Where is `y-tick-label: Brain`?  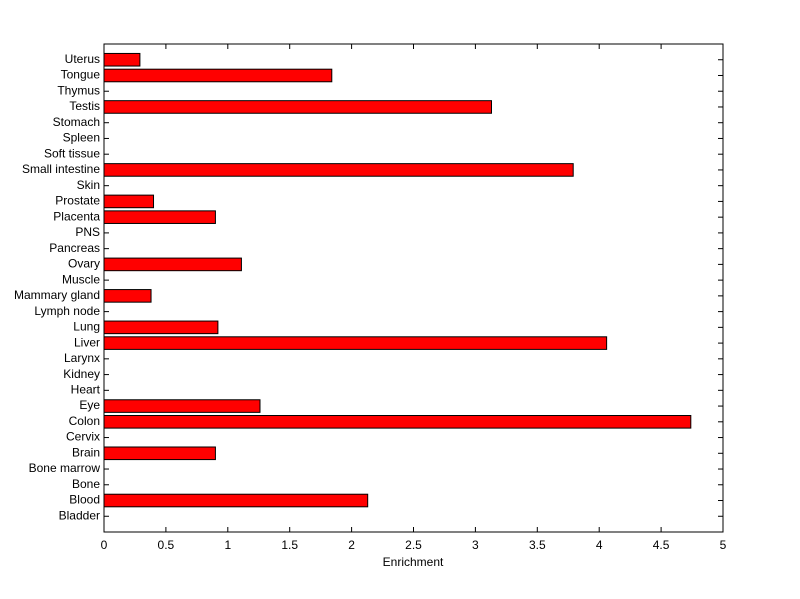
y-tick-label: Brain is located at coordinates (86, 452).